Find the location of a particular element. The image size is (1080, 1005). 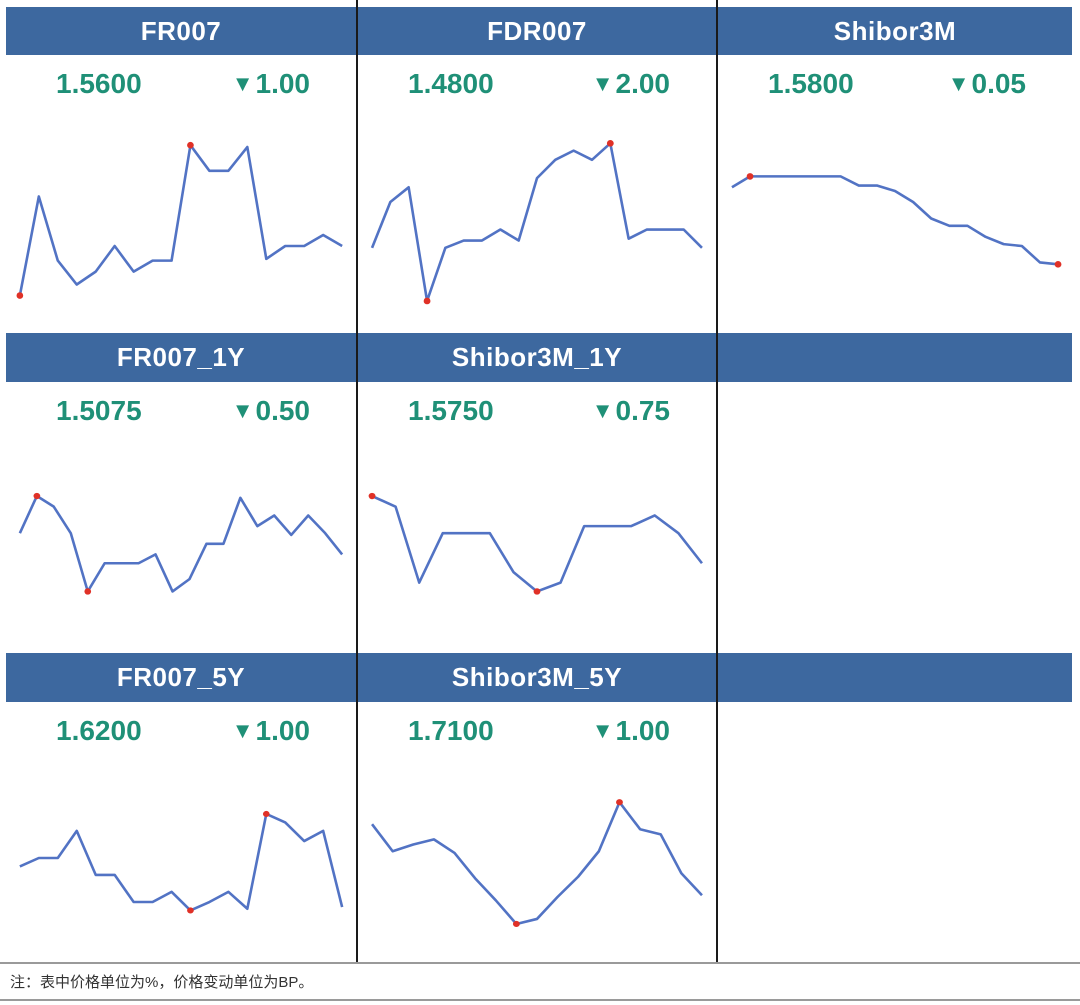

last-price: 1.5600 is located at coordinates (99, 83).